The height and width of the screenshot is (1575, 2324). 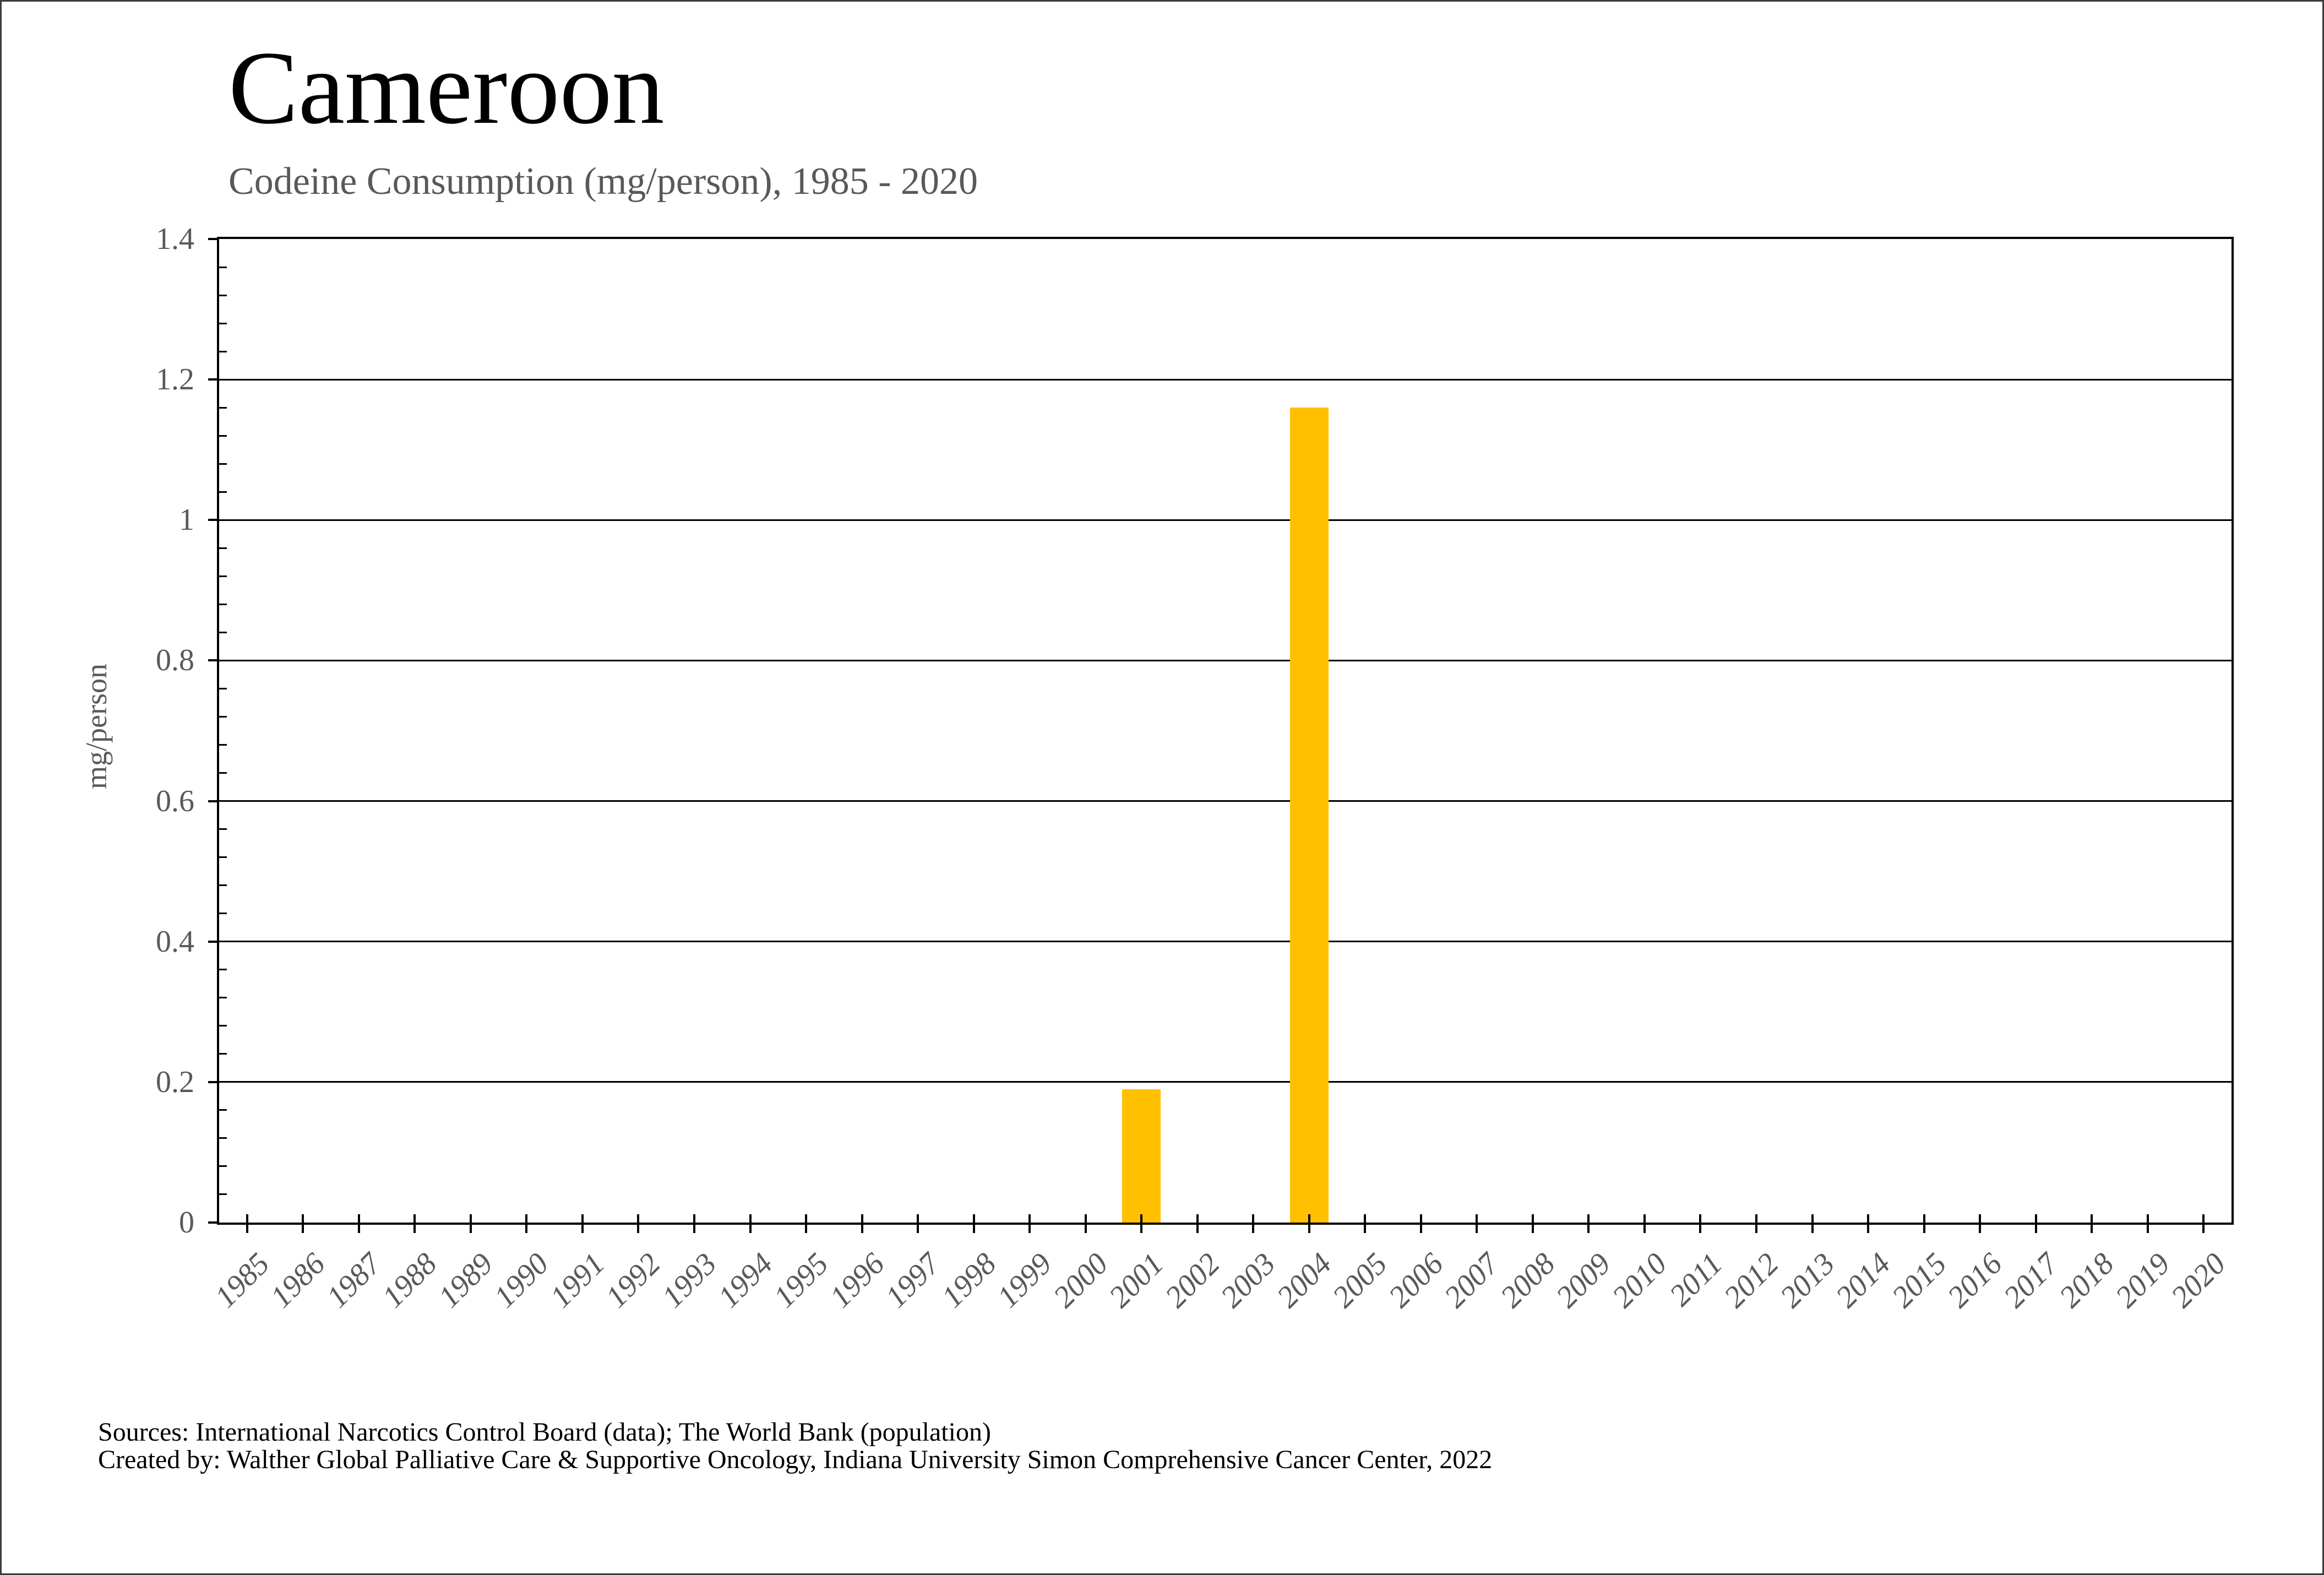 I want to click on x-tick-2000, so click(x=1085, y=1223).